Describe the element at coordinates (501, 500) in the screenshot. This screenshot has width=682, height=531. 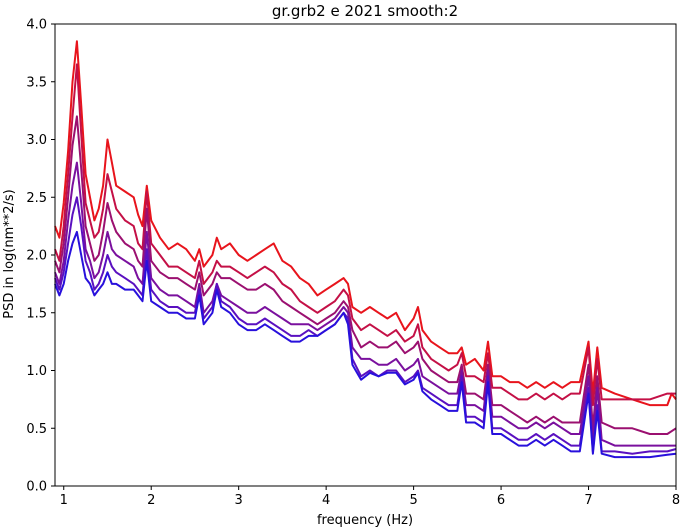
I see `x-tick-label: 6` at that location.